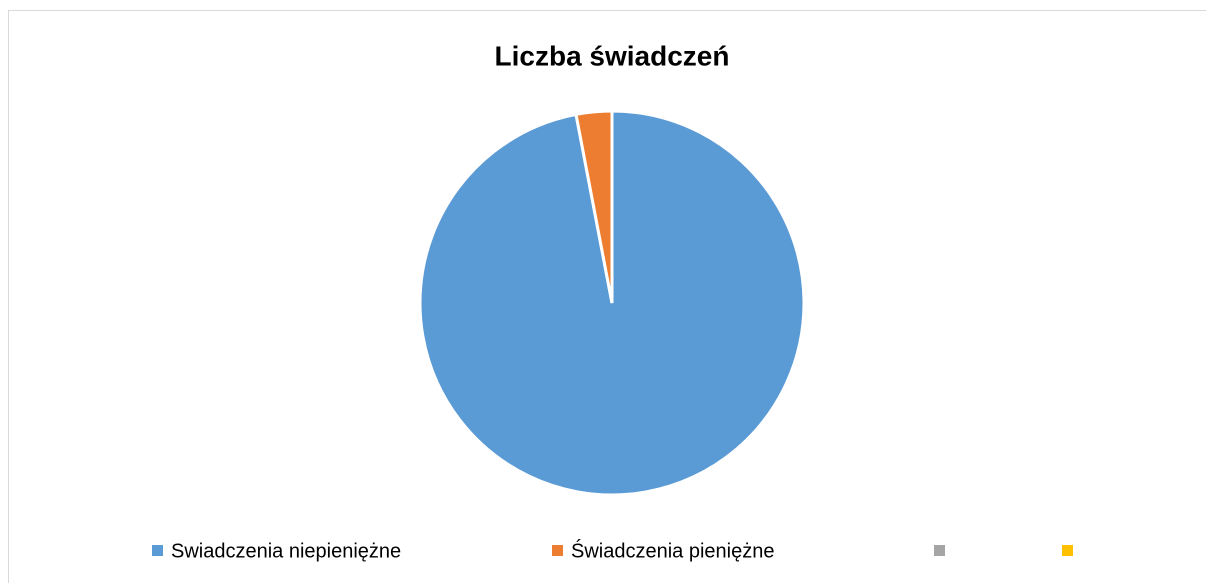 The image size is (1206, 583). What do you see at coordinates (286, 551) in the screenshot?
I see `legend-label: Swiadczenia niepieniężne` at bounding box center [286, 551].